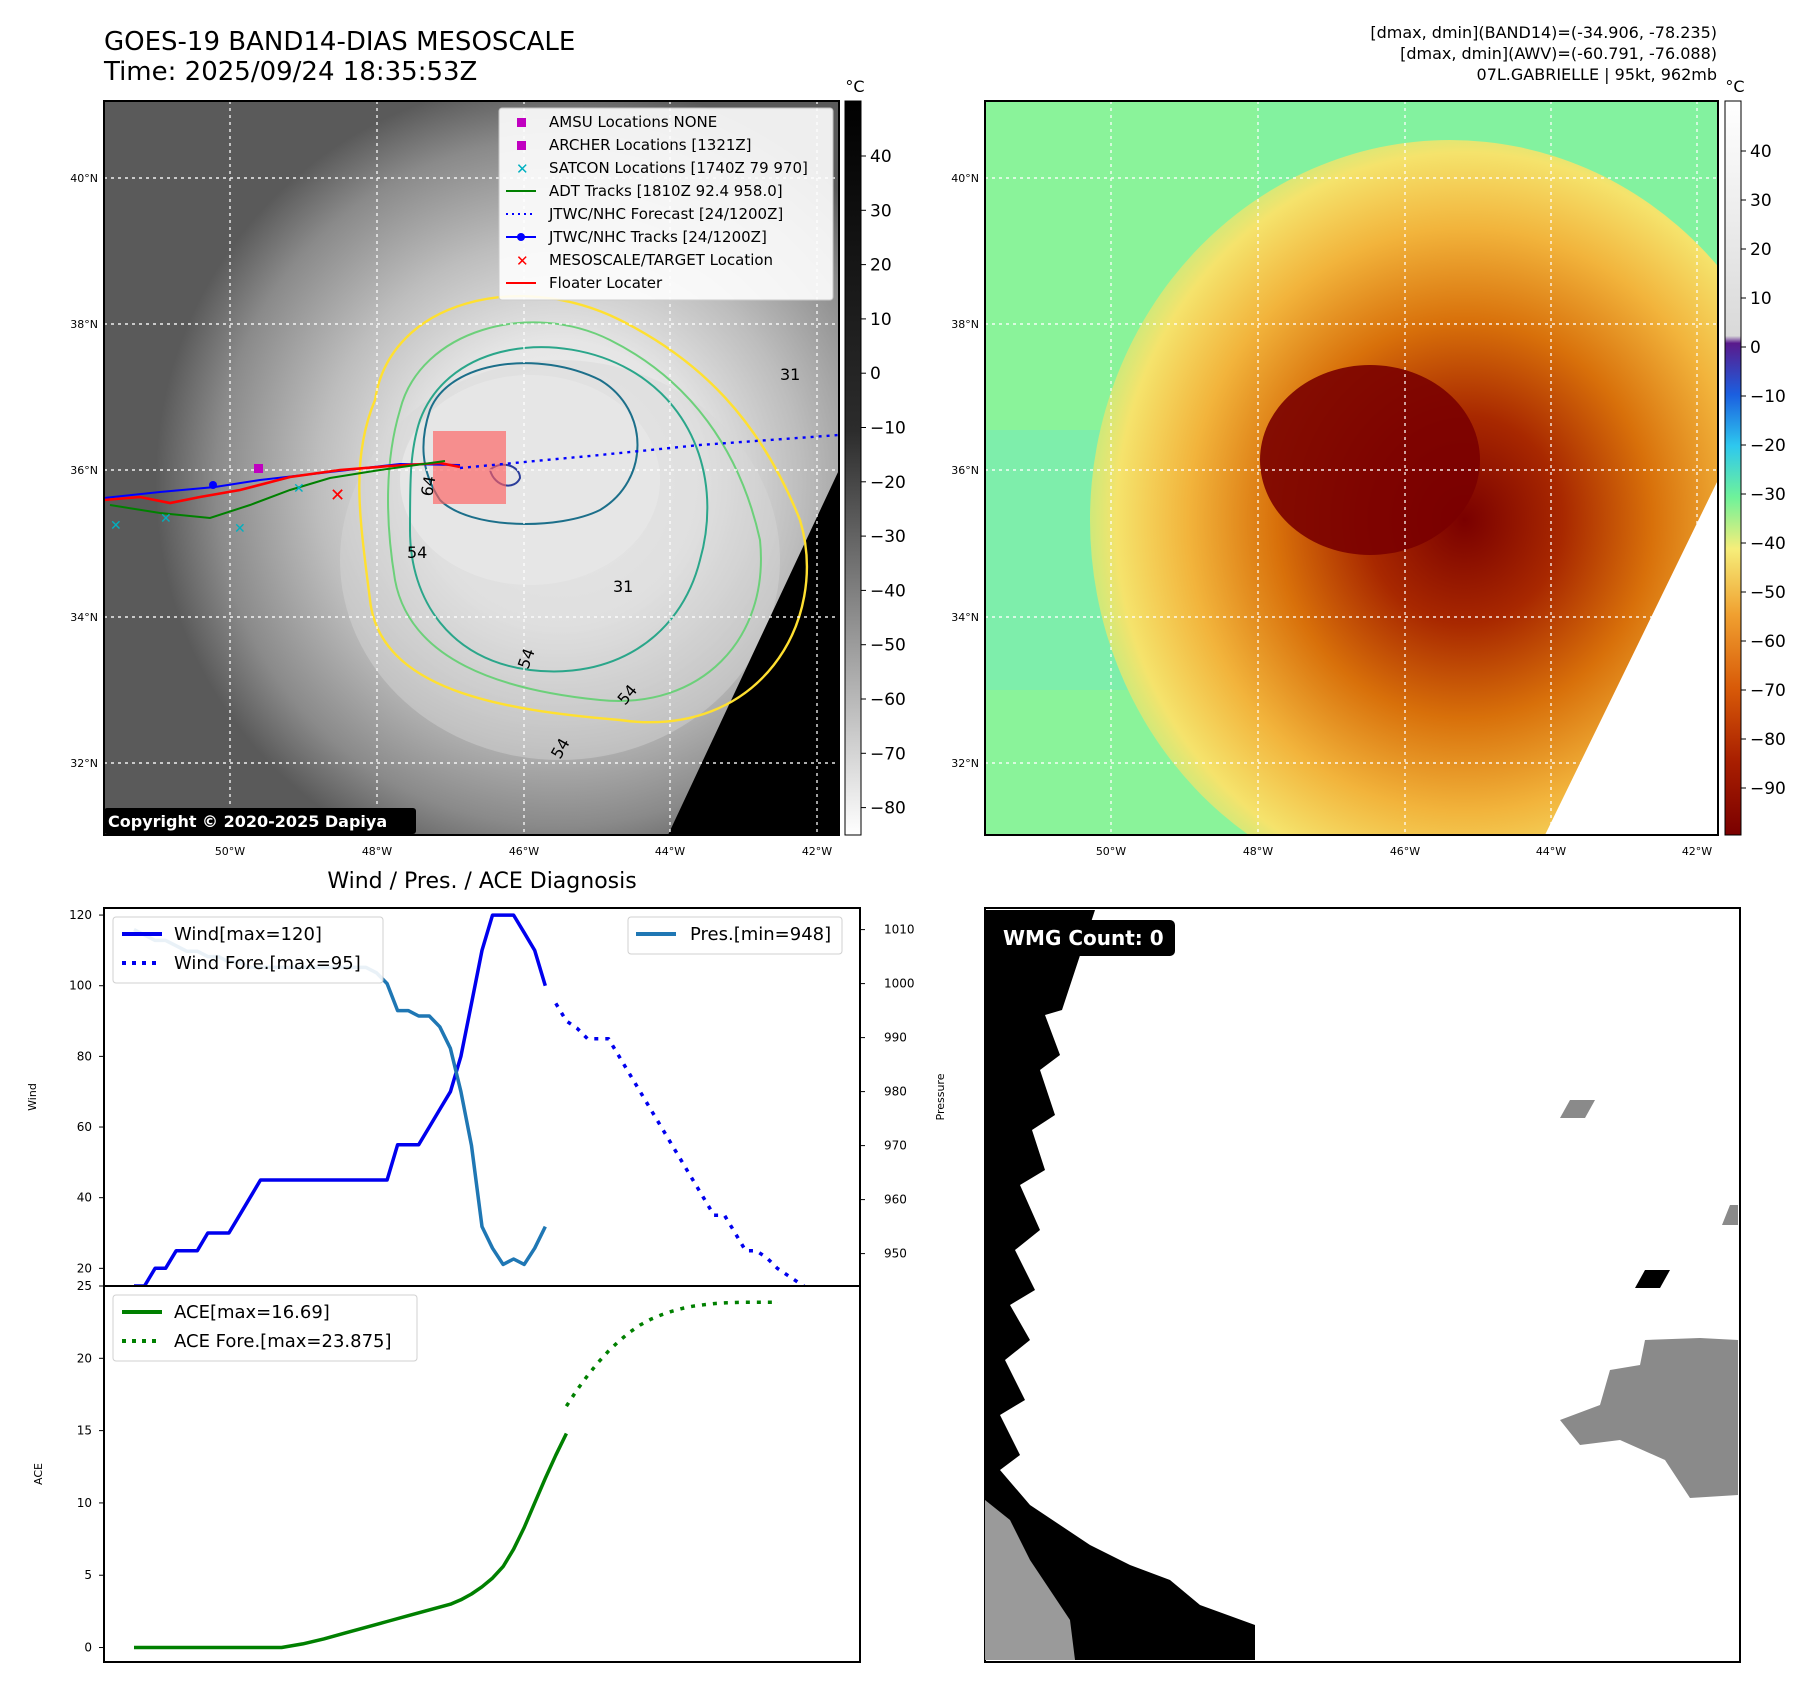 The image size is (1797, 1690). I want to click on y2-tick-label: 1010, so click(899, 930).